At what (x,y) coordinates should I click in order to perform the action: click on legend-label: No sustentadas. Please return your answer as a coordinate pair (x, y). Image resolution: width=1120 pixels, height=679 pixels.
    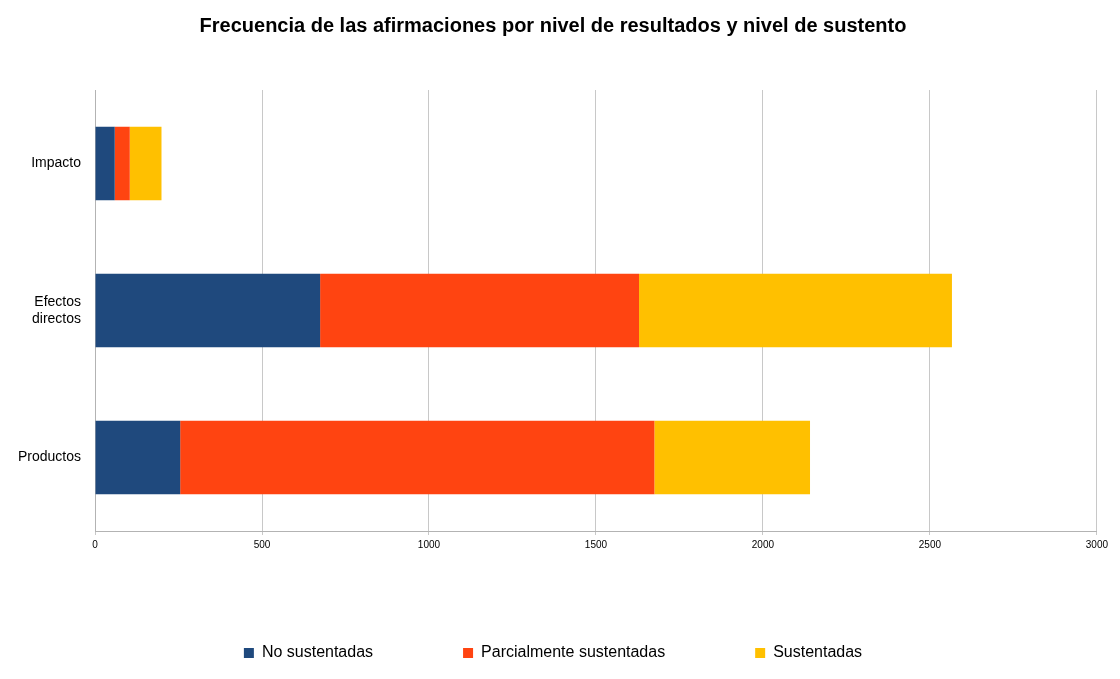
    Looking at the image, I should click on (317, 652).